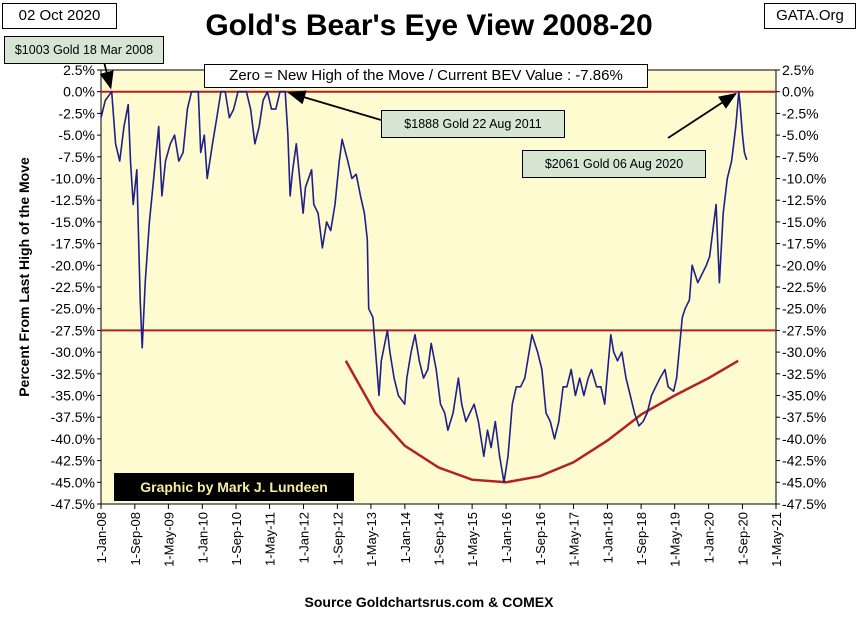  I want to click on annotation-2011-high: $1888 Gold 22 Aug 2011, so click(473, 124).